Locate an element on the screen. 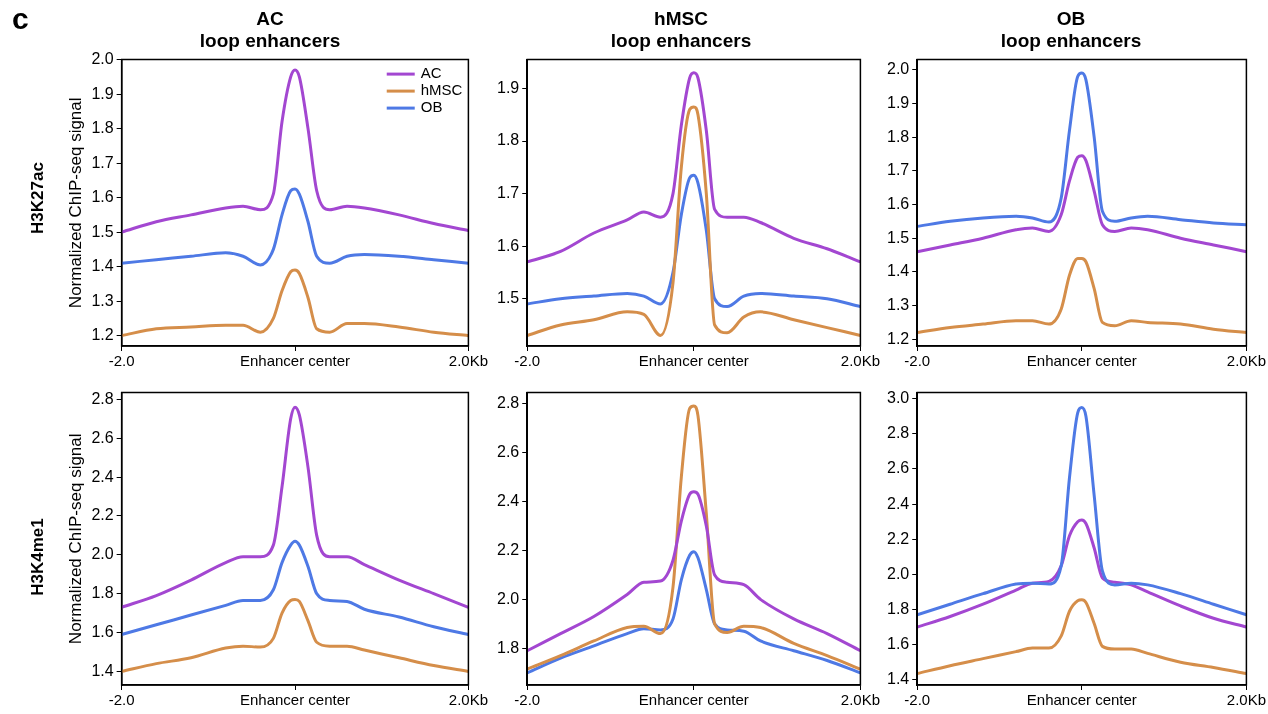  text: H3K4me1 is located at coordinates (37, 557).